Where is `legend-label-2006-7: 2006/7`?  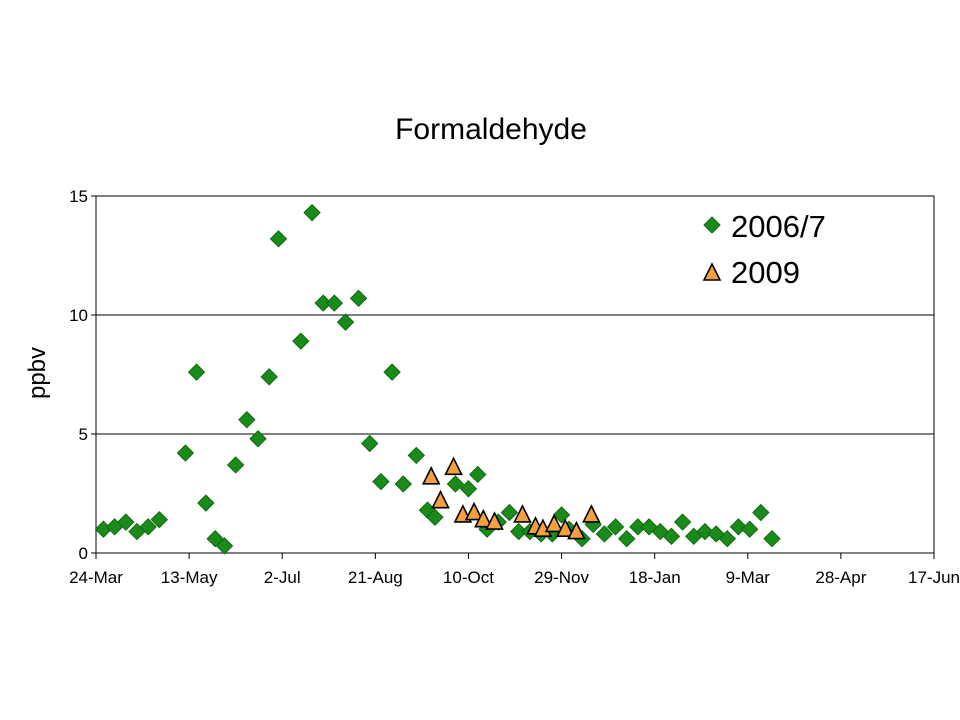 legend-label-2006-7: 2006/7 is located at coordinates (778, 226).